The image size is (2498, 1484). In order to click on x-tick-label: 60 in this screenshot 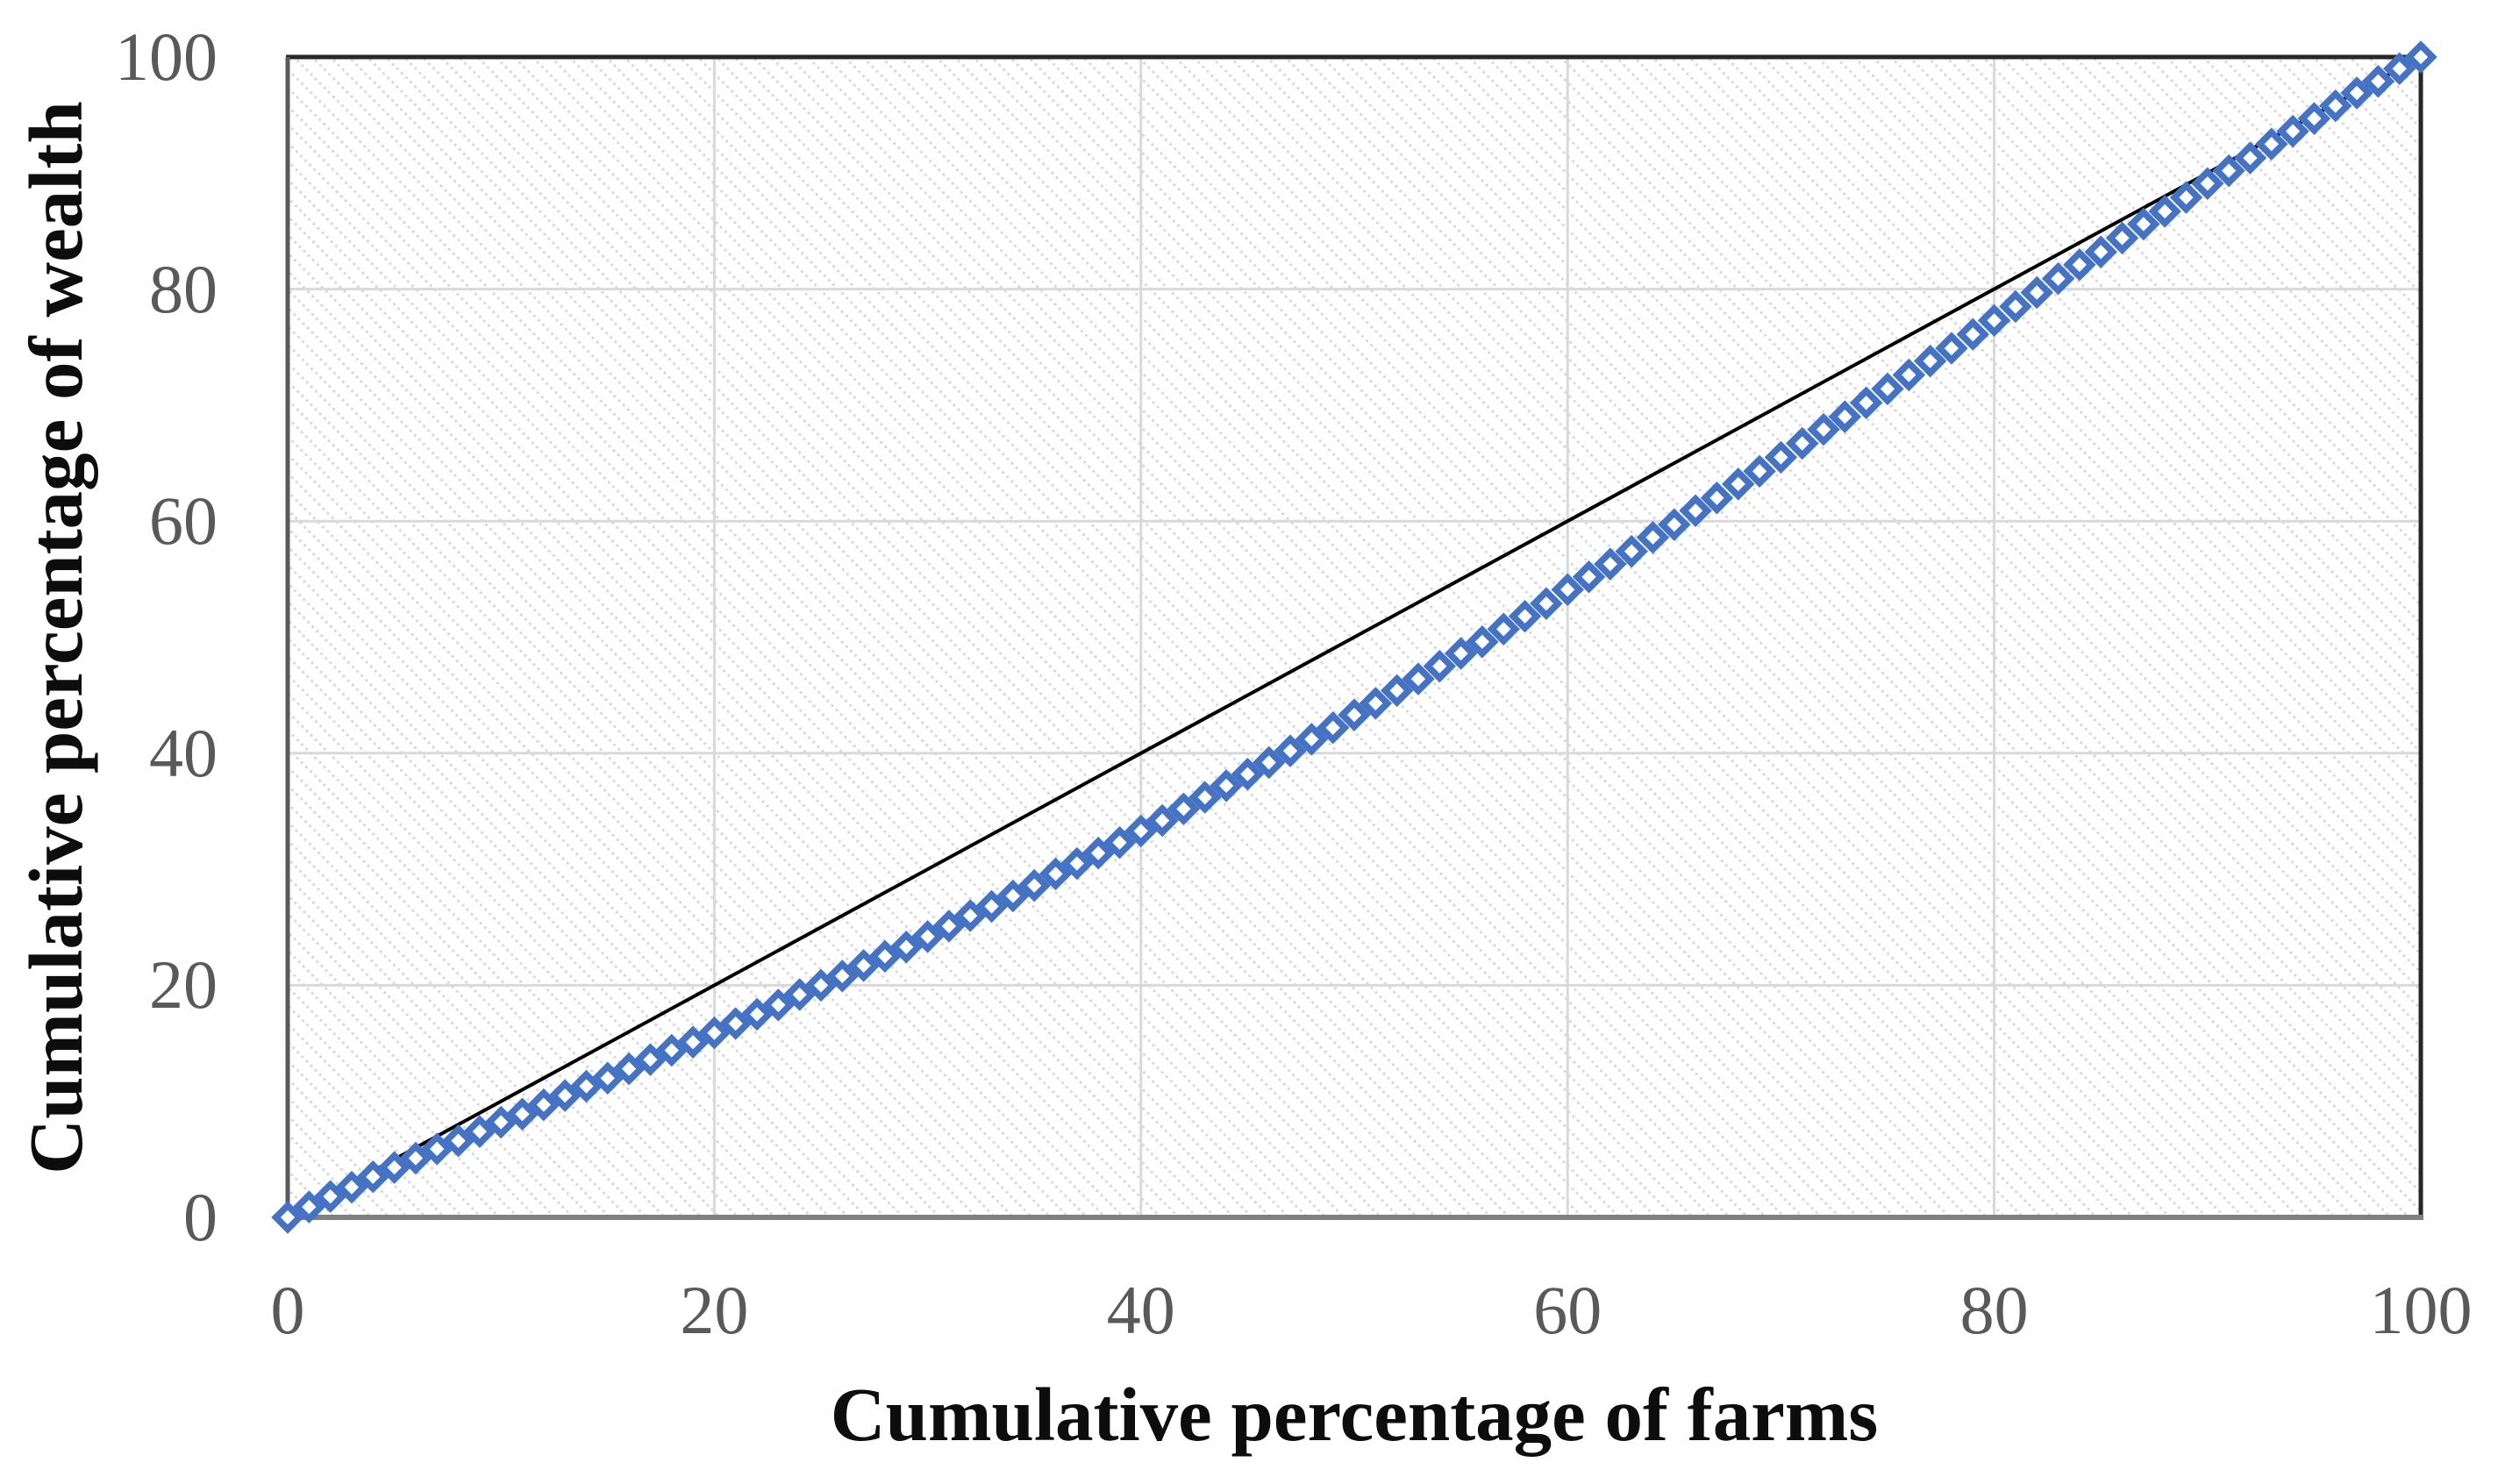, I will do `click(1567, 1310)`.